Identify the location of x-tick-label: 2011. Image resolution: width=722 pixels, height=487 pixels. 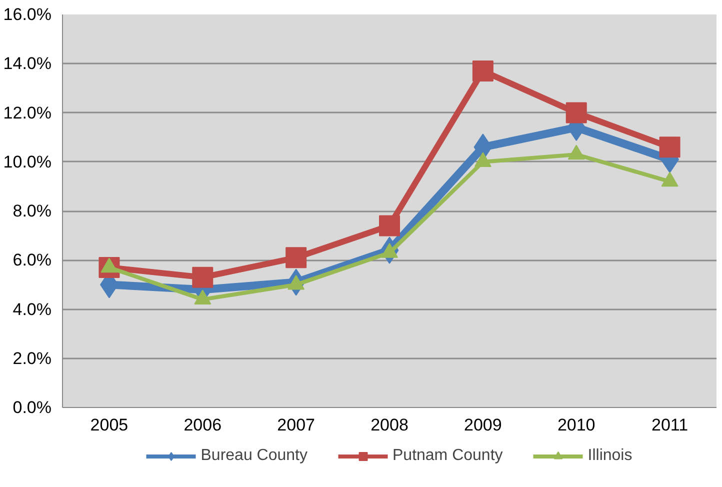
(670, 425).